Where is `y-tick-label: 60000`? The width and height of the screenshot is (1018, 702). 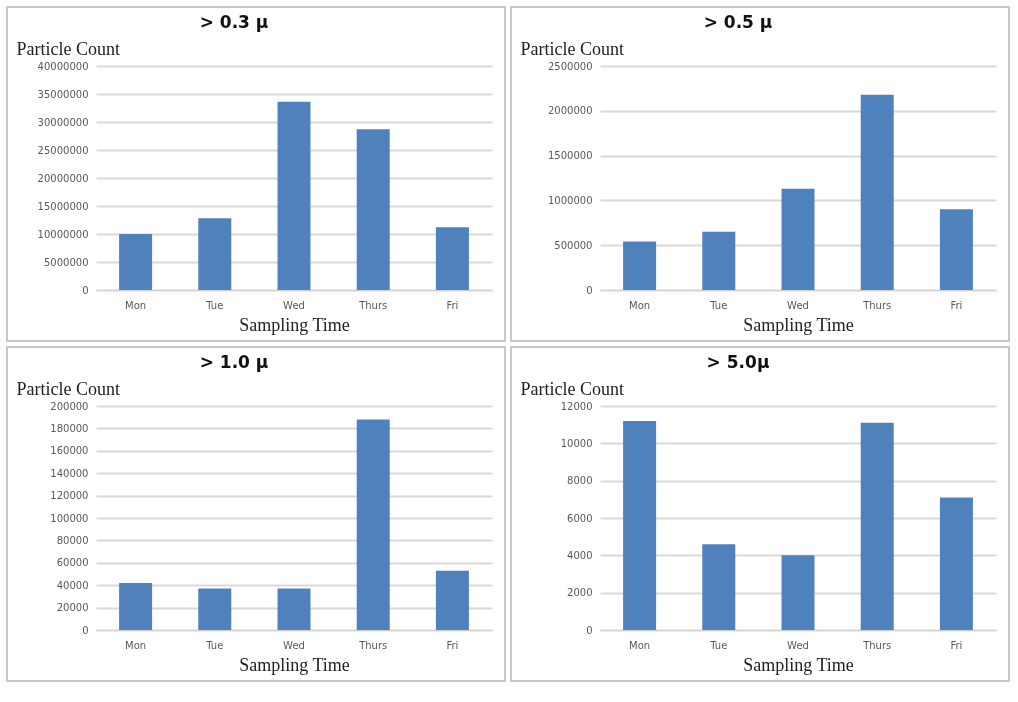
y-tick-label: 60000 is located at coordinates (72, 563).